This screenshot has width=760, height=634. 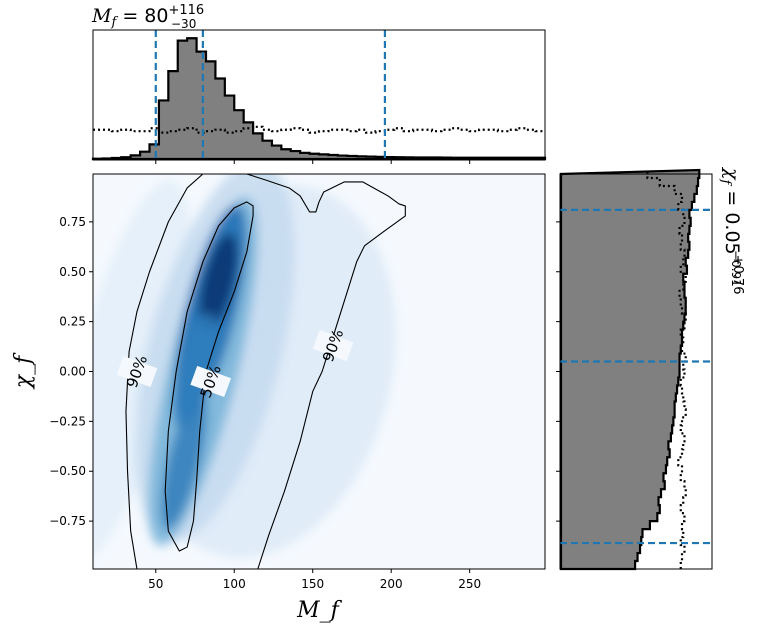 I want to click on xtick-label-2: 150, so click(x=312, y=584).